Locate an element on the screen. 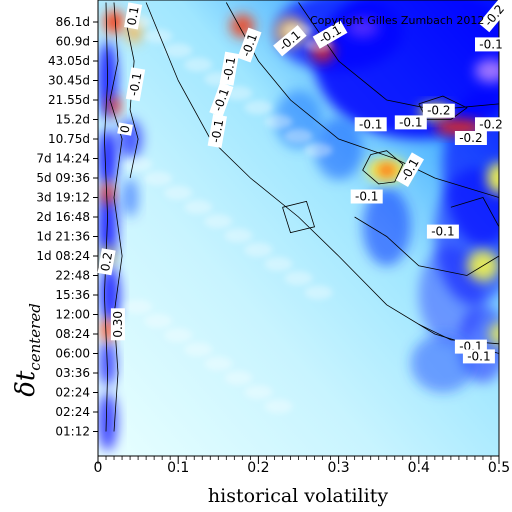  y-tick-label: 60.9d is located at coordinates (73, 42).